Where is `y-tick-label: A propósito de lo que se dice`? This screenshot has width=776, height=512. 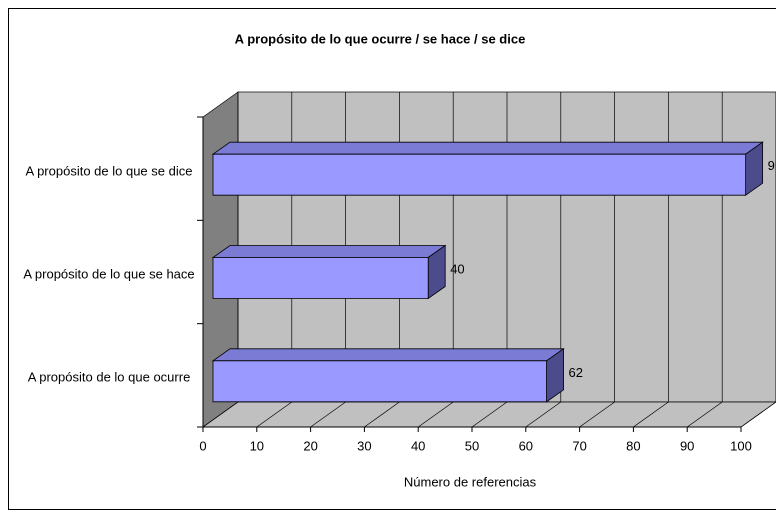 y-tick-label: A propósito de lo que se dice is located at coordinates (109, 171).